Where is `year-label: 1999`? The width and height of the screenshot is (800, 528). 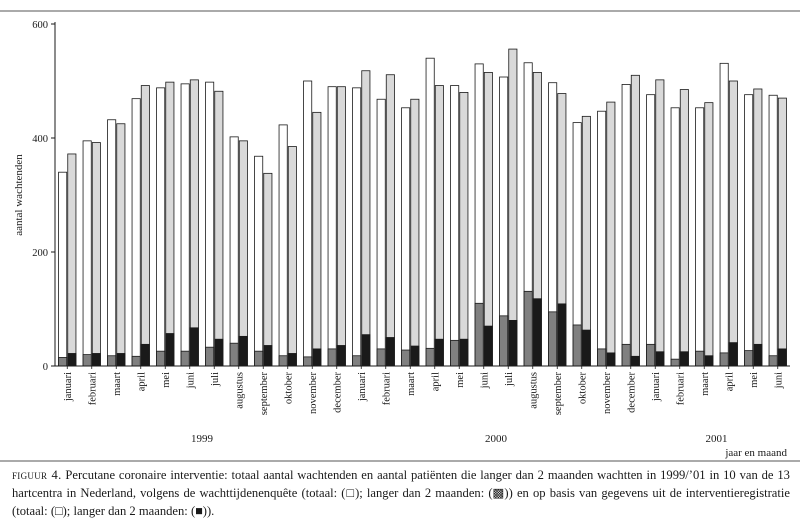 year-label: 1999 is located at coordinates (202, 439).